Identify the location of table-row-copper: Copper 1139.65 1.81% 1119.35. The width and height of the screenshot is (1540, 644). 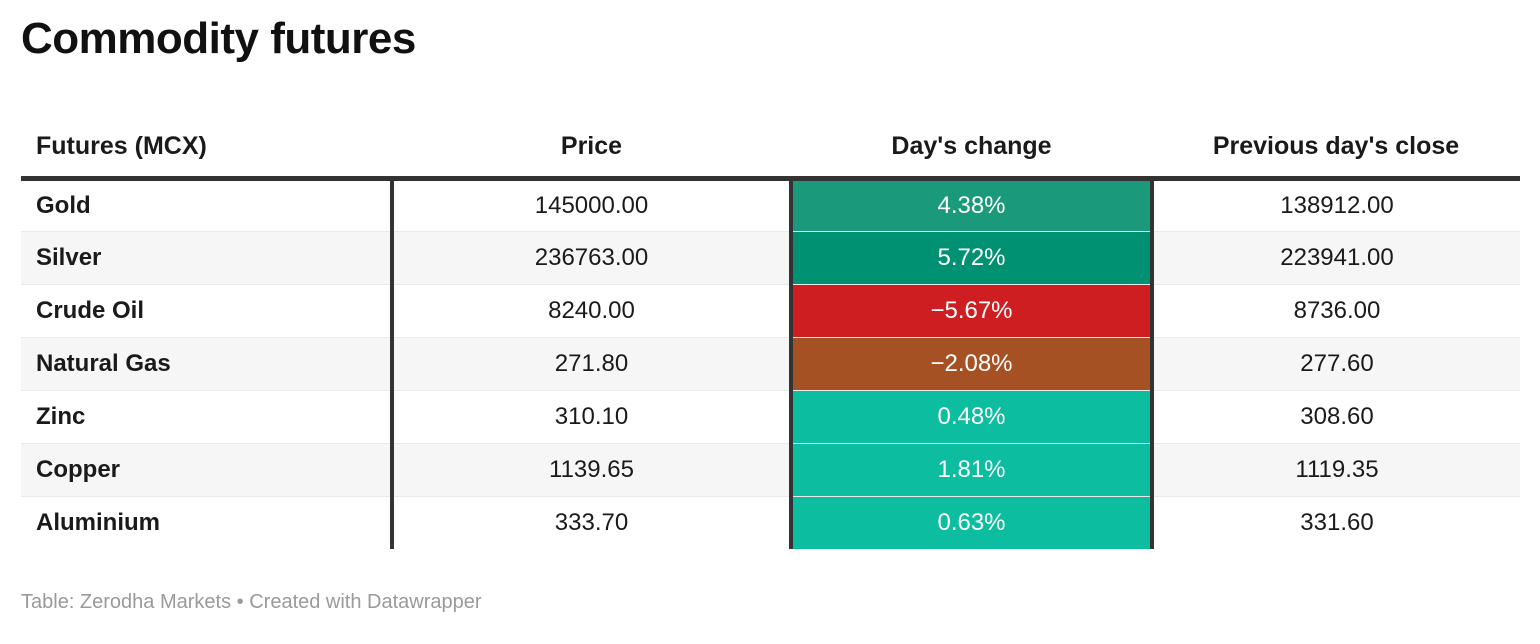
(770, 469).